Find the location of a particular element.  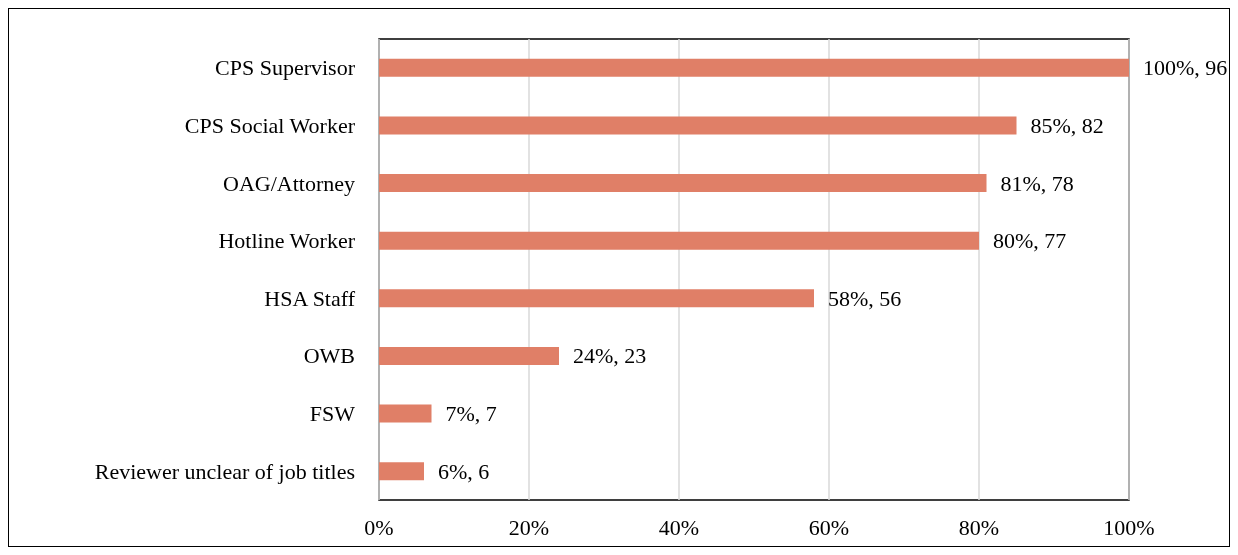

x-tick-label: 100% is located at coordinates (1129, 527).